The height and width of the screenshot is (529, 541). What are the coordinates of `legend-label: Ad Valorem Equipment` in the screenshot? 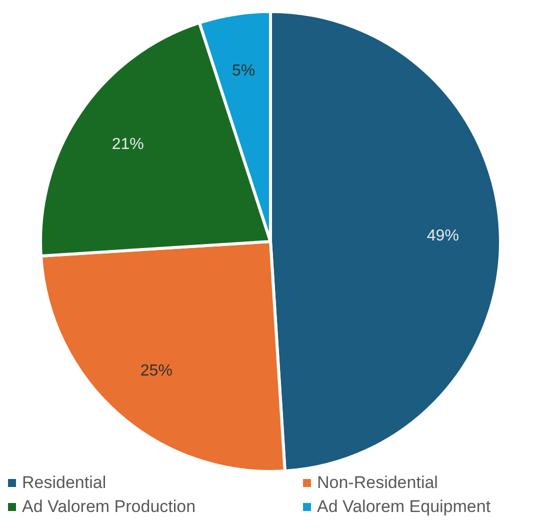 It's located at (404, 507).